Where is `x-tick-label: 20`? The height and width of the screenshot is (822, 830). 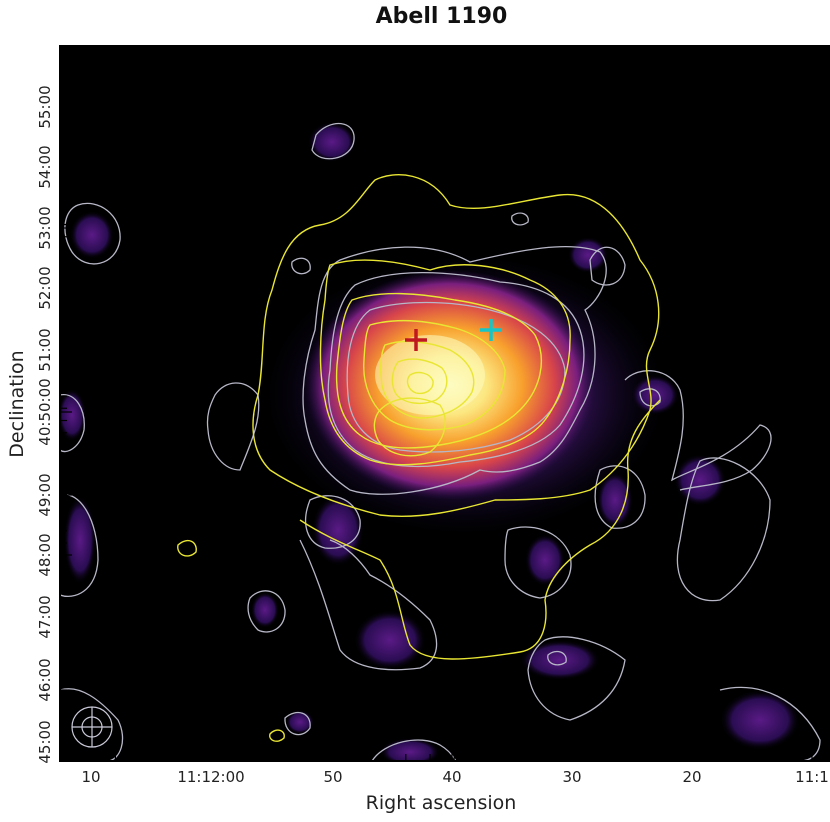 x-tick-label: 20 is located at coordinates (691, 777).